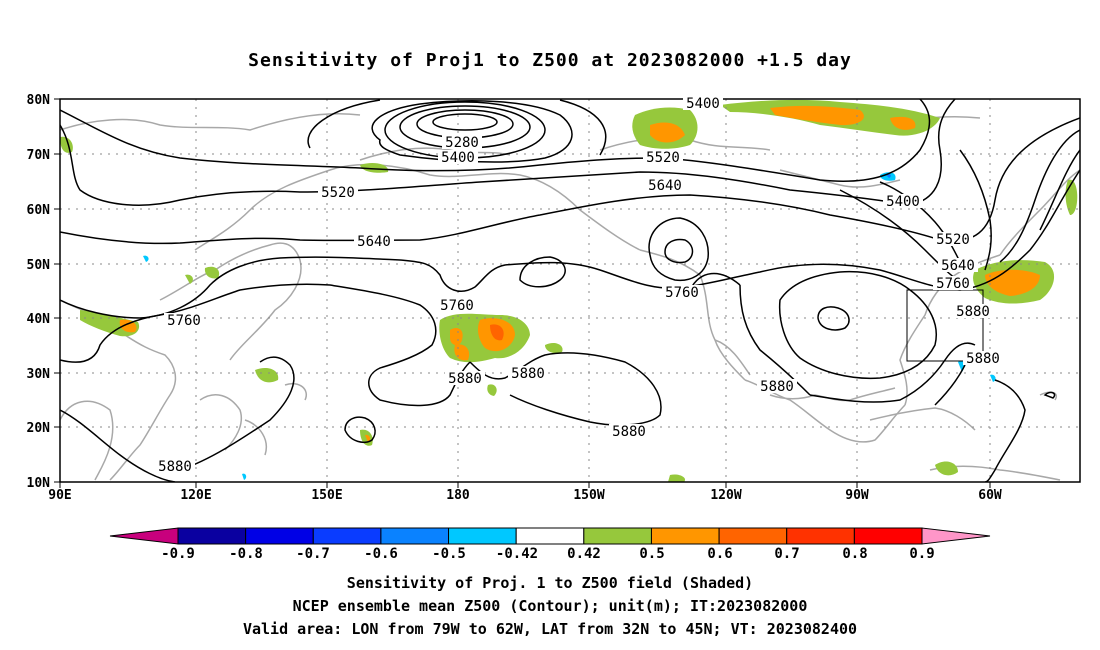 This screenshot has height=650, width=1100. Describe the element at coordinates (39, 155) in the screenshot. I see `lat-label: 70N` at that location.